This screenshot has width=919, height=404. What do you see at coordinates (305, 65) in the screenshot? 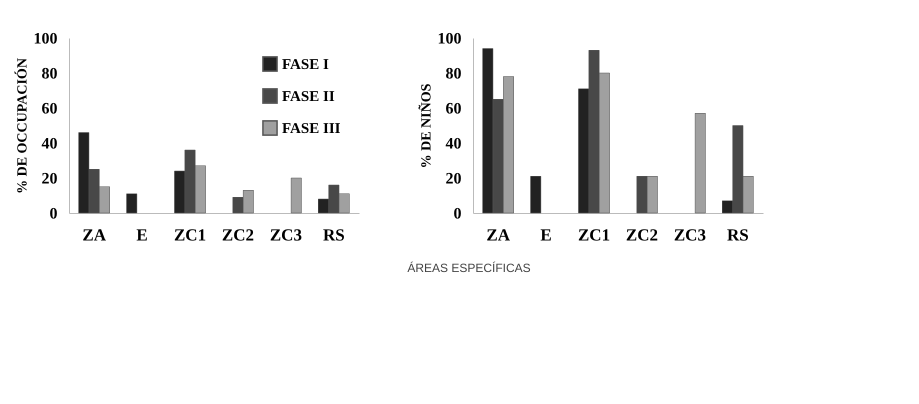
I see `legend-label: FASE I` at bounding box center [305, 65].